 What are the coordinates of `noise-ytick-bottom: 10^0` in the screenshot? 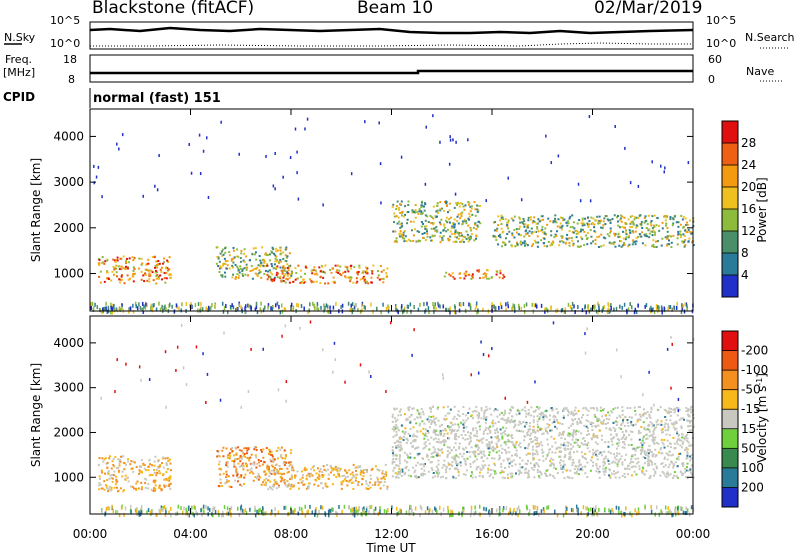 It's located at (65, 43).